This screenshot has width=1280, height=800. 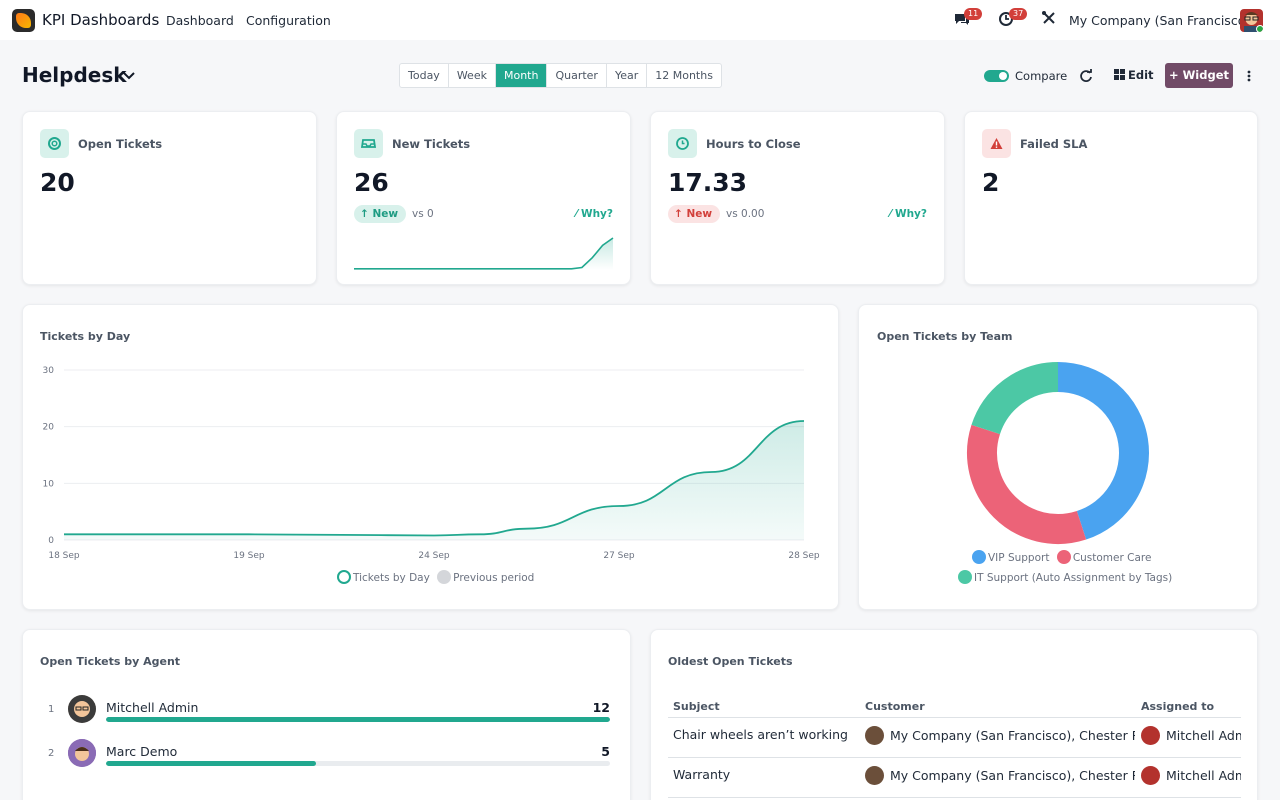 What do you see at coordinates (578, 214) in the screenshot?
I see `magic-wand-icon: ⁄` at bounding box center [578, 214].